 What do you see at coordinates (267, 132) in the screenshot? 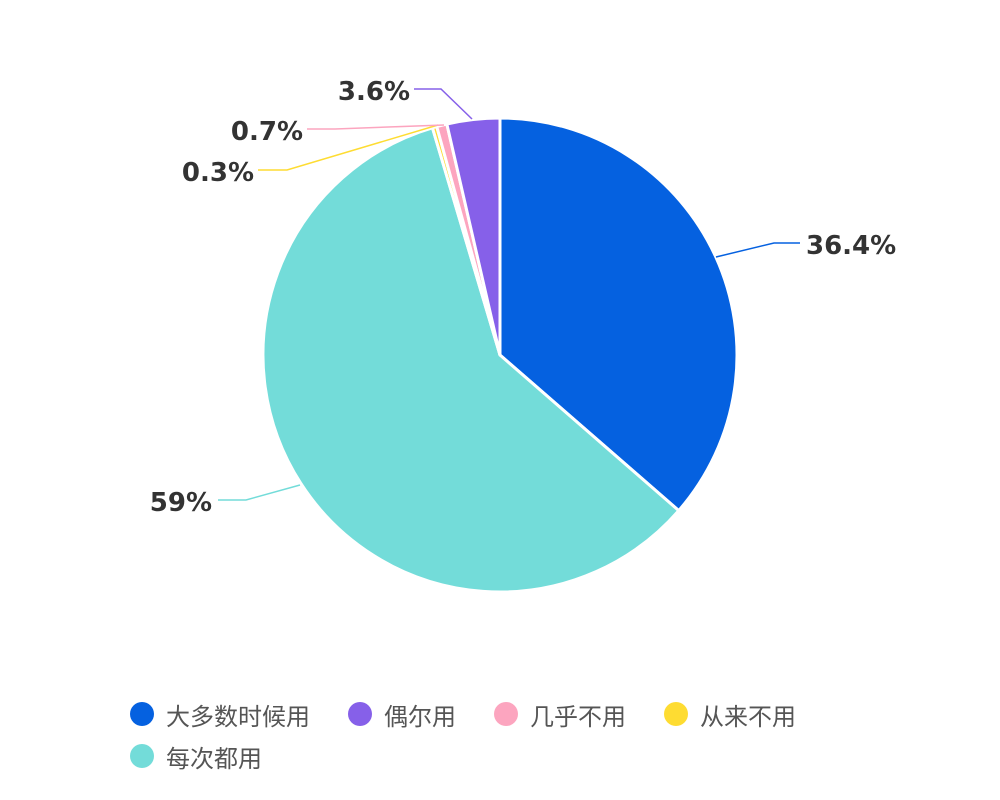
I see `slice-percent-label: 0.7%` at bounding box center [267, 132].